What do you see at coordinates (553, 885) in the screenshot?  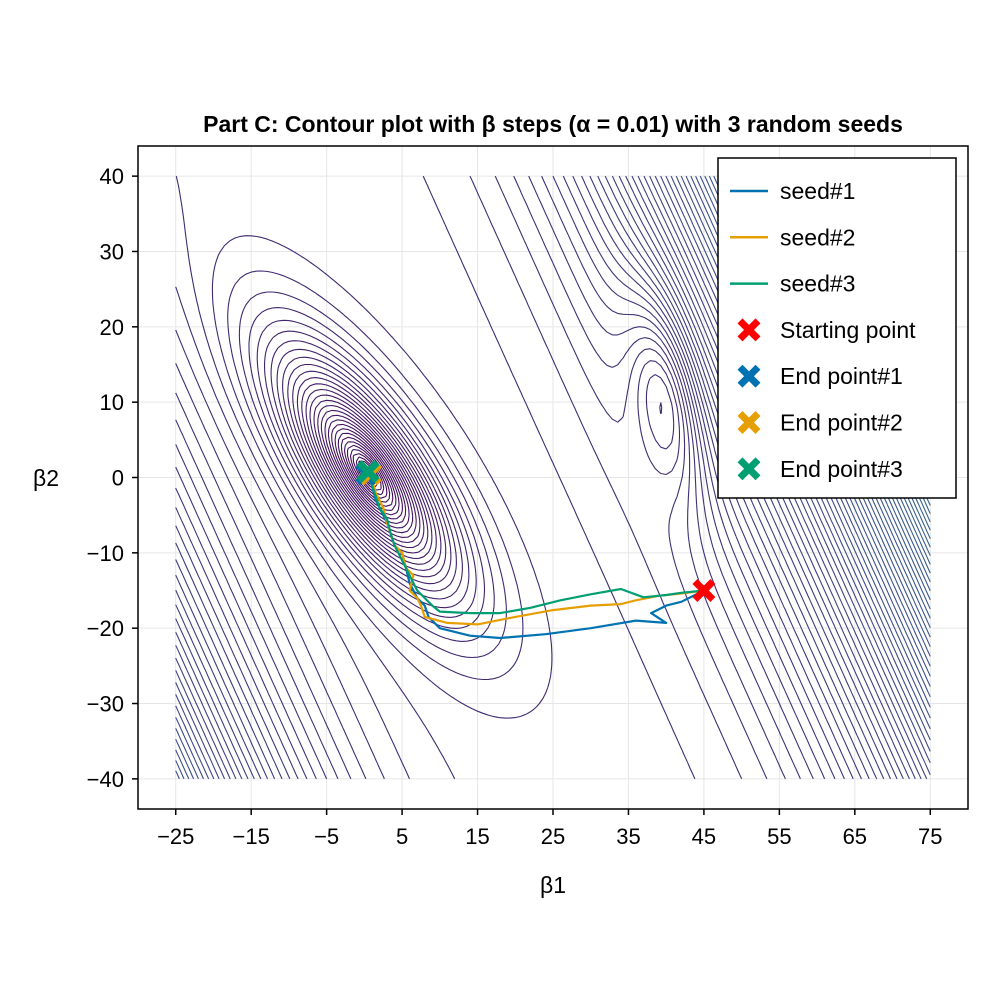 I see `x-axis-label: β1` at bounding box center [553, 885].